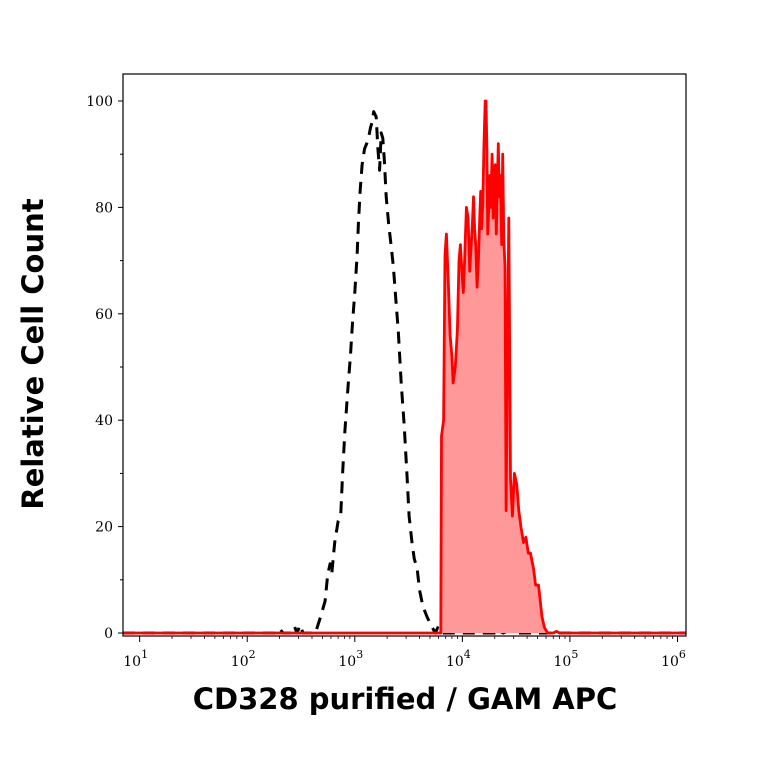 The height and width of the screenshot is (764, 764). Describe the element at coordinates (243, 659) in the screenshot. I see `x-tick-label: 10²` at that location.